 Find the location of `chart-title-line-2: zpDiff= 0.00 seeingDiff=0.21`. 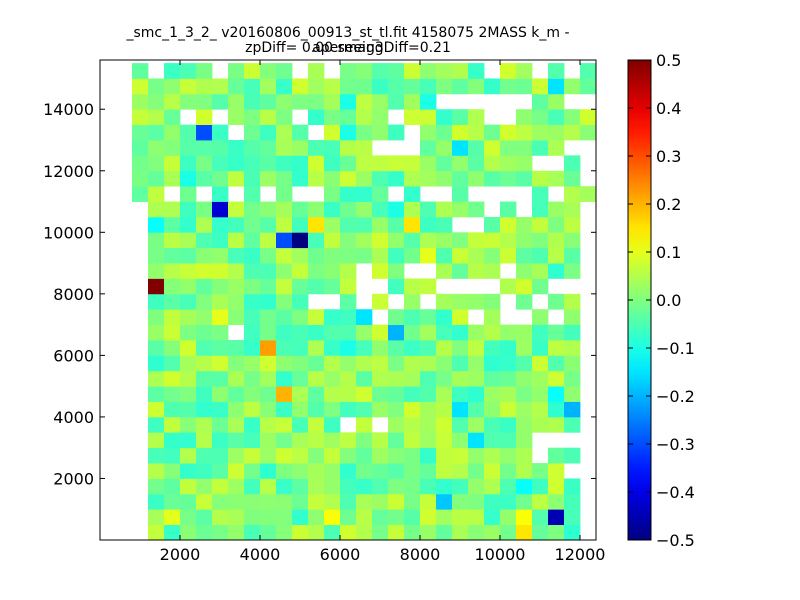

chart-title-line-2: zpDiff= 0.00 seeingDiff=0.21 is located at coordinates (348, 48).